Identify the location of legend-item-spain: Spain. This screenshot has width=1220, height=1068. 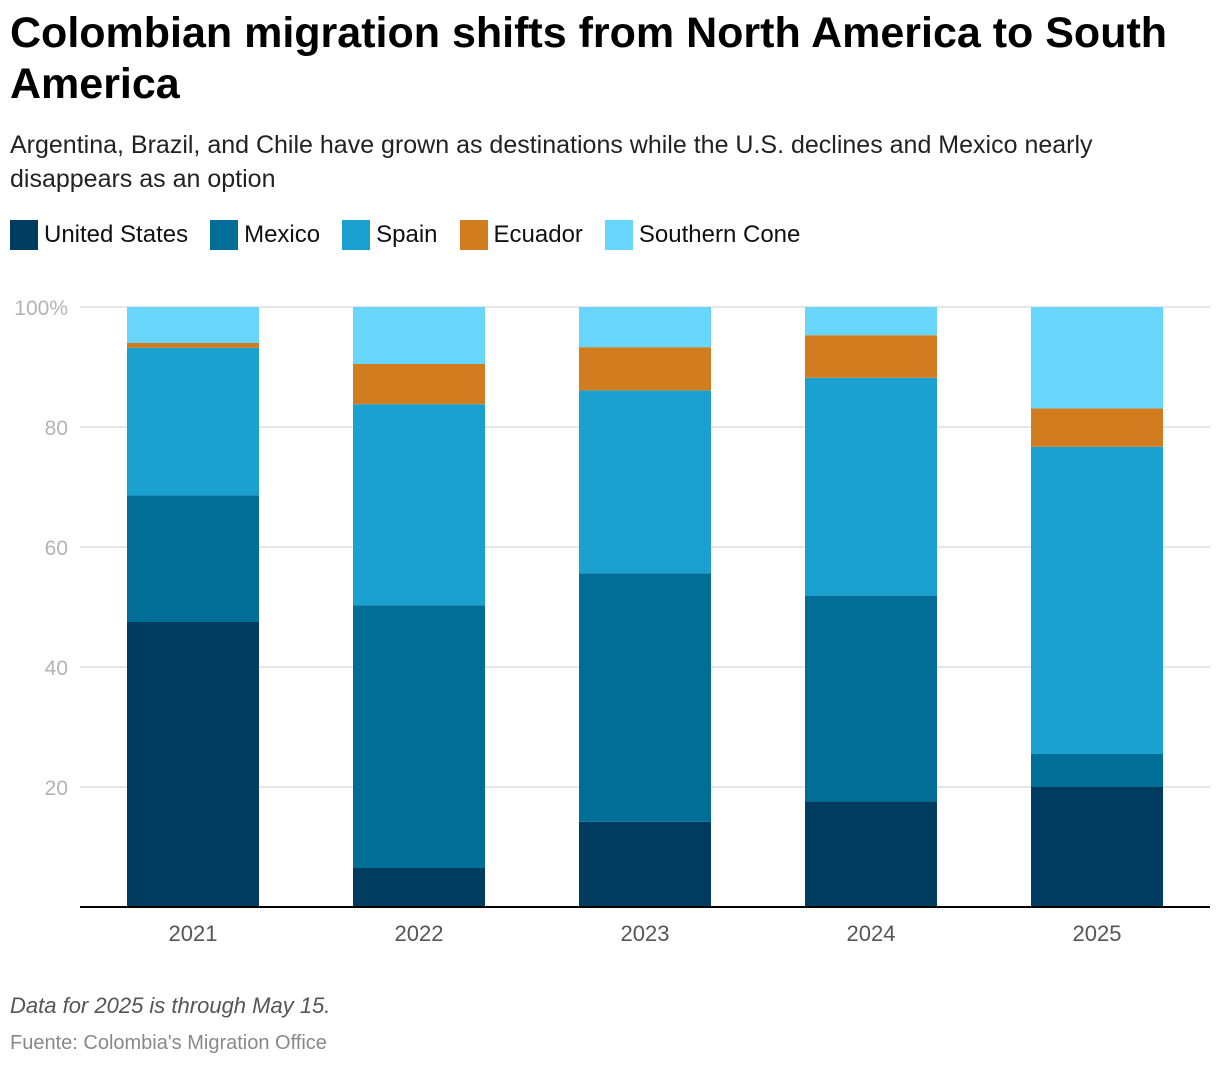
(390, 235).